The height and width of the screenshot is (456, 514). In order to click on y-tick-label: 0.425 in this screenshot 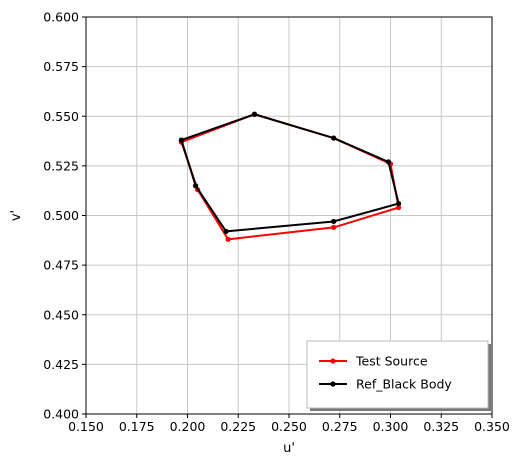, I will do `click(61, 364)`.